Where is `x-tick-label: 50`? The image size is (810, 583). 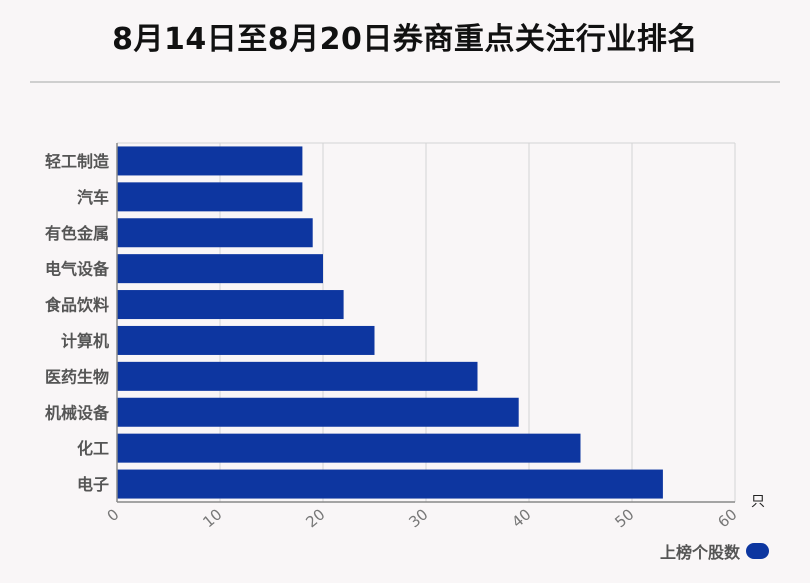
x-tick-label: 50 is located at coordinates (624, 518).